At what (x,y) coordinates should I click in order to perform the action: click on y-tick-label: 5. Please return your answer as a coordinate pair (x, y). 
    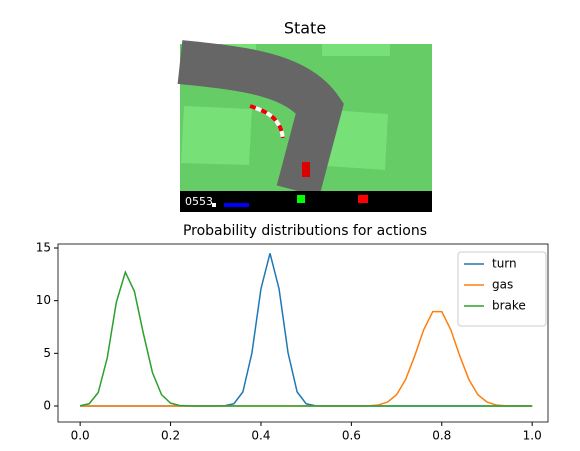
    Looking at the image, I should click on (47, 353).